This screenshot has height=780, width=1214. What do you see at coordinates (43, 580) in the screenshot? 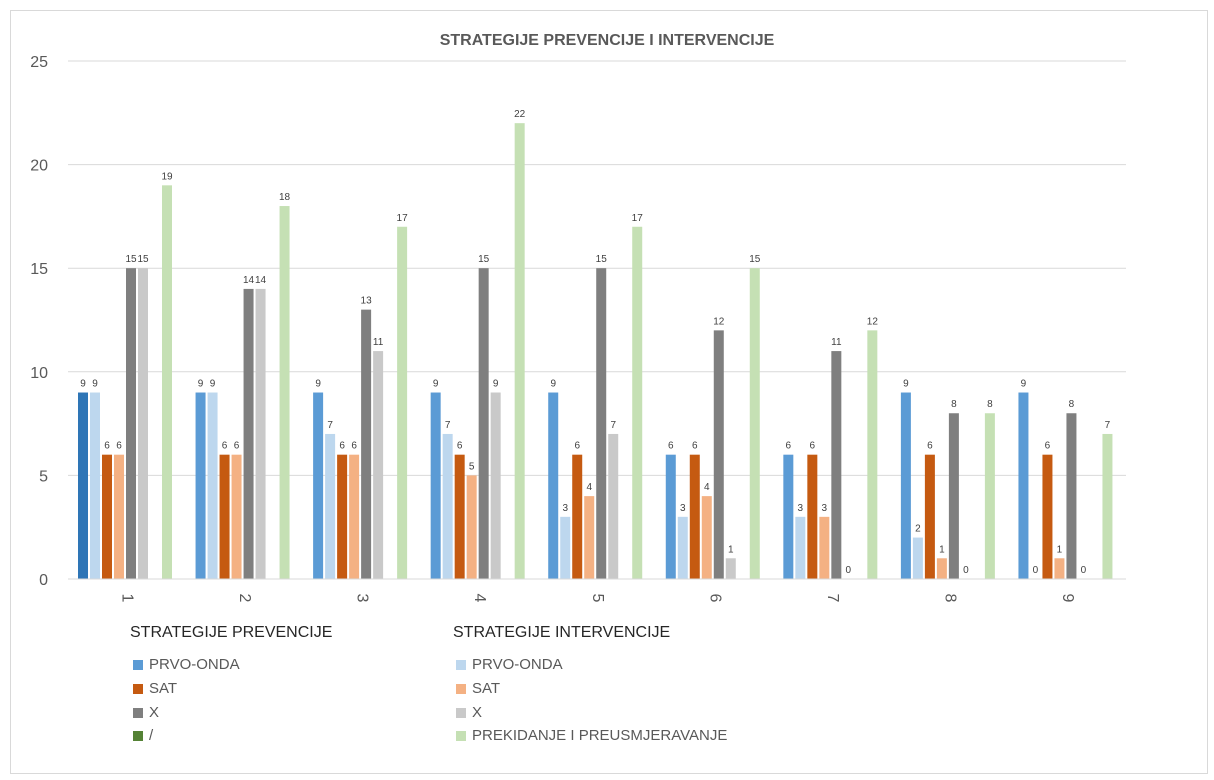
I see `y-tick-label: 0` at bounding box center [43, 580].